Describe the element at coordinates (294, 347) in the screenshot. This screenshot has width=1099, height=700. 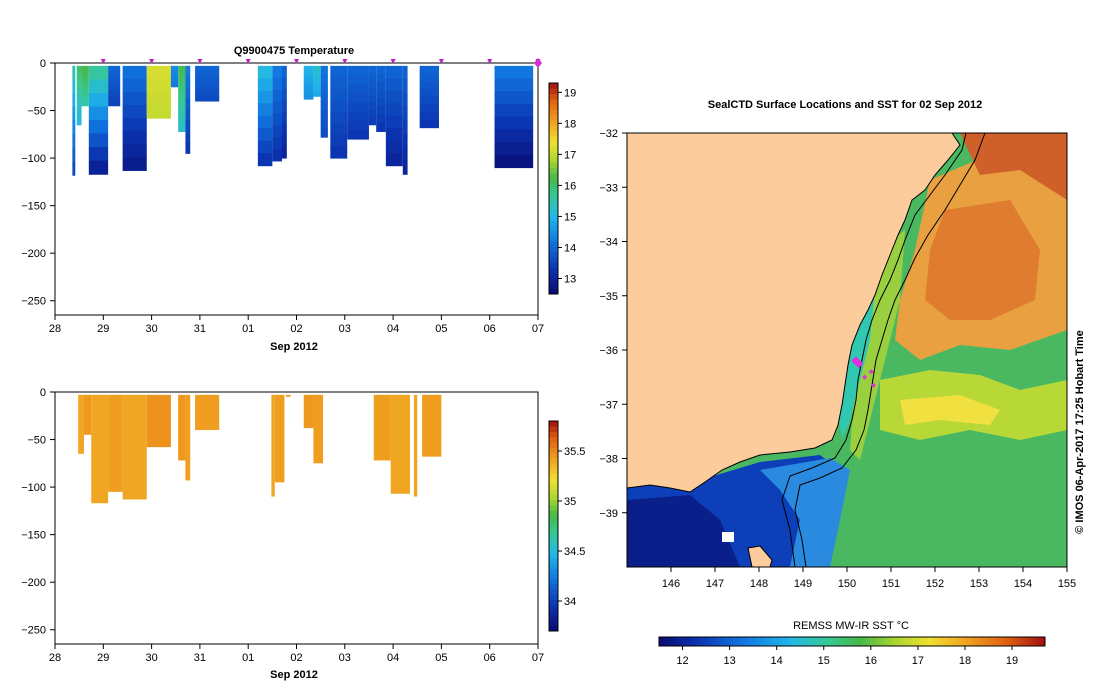
I see `temperature-x-axis-label: Sep 2012` at that location.